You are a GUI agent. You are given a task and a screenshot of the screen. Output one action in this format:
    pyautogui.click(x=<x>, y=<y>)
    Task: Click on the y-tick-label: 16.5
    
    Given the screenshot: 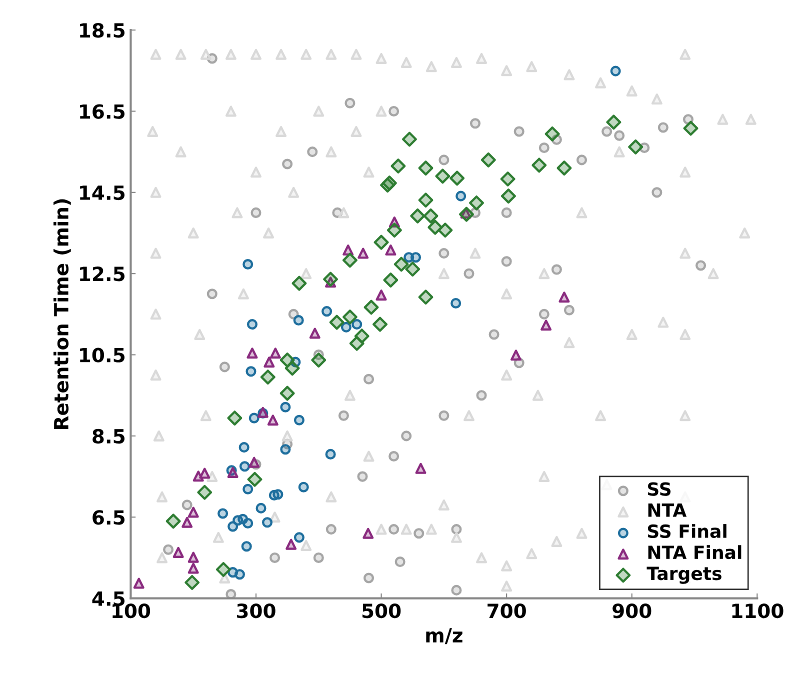 What is the action you would take?
    pyautogui.click(x=102, y=111)
    